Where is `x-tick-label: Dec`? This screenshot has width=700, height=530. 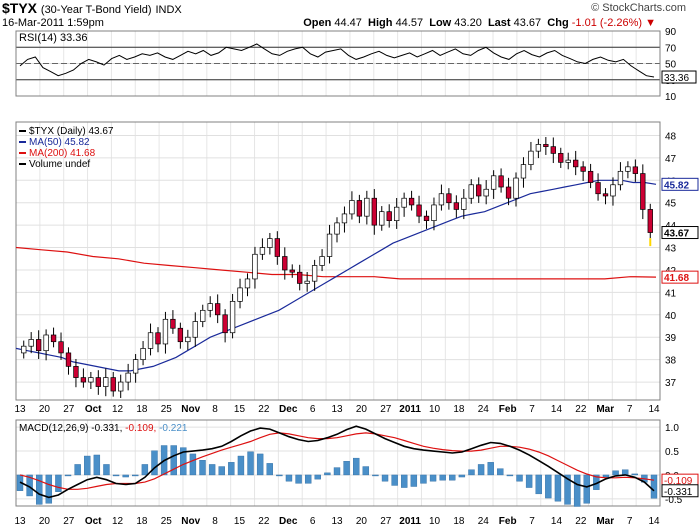 x-tick-label: Dec is located at coordinates (288, 409).